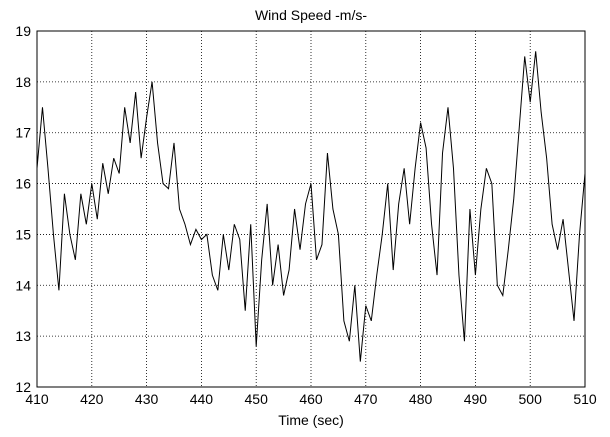  I want to click on x-tick-label: 500, so click(531, 399).